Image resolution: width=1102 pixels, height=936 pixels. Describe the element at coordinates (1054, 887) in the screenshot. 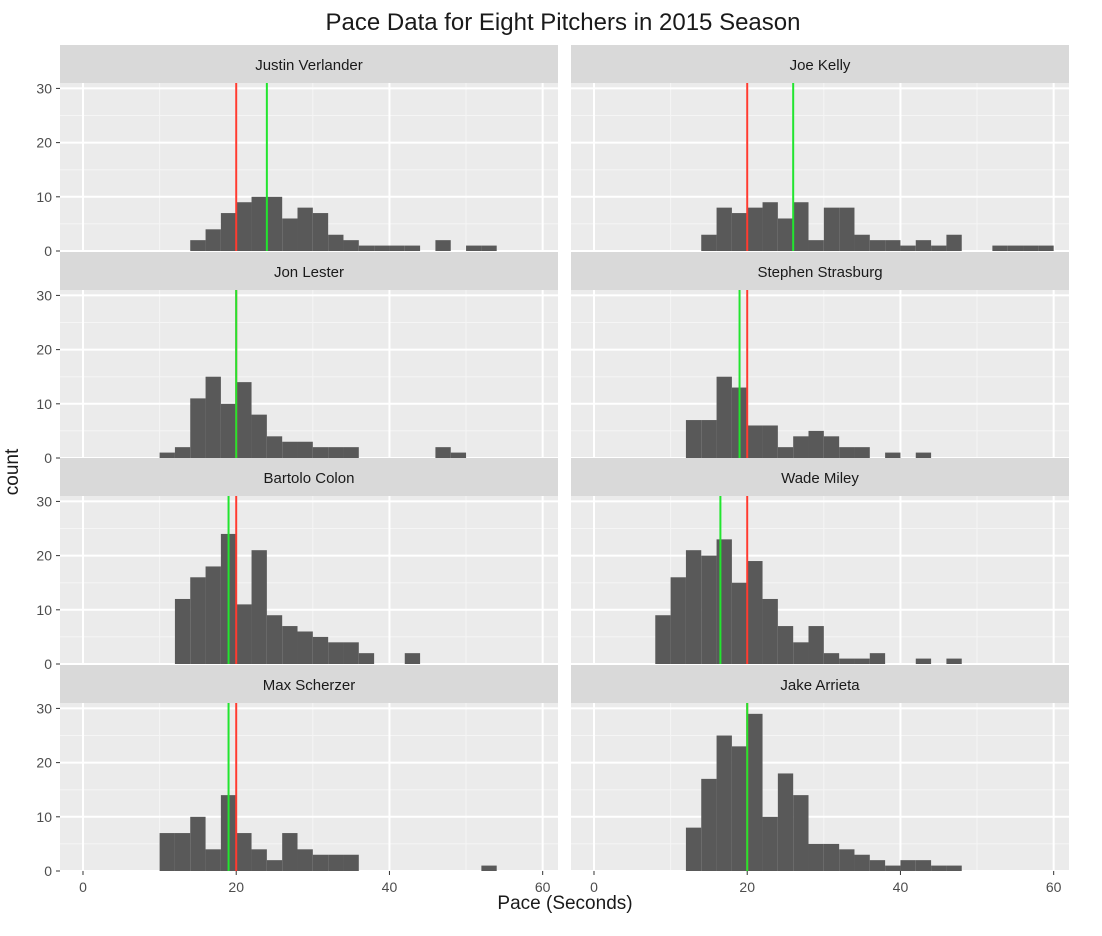

I see `x-tick-label: 60` at that location.